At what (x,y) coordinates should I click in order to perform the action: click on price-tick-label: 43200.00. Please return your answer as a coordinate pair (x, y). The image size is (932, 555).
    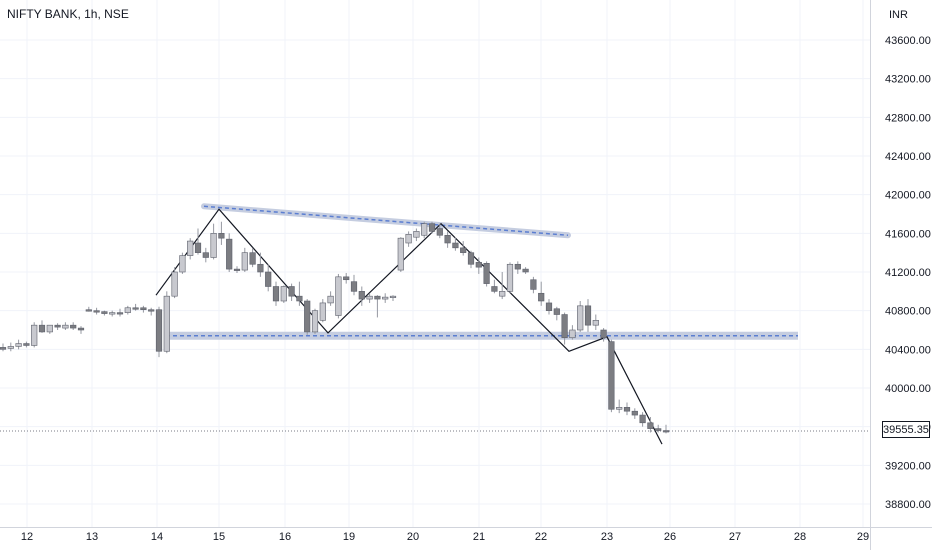
    Looking at the image, I should click on (908, 80).